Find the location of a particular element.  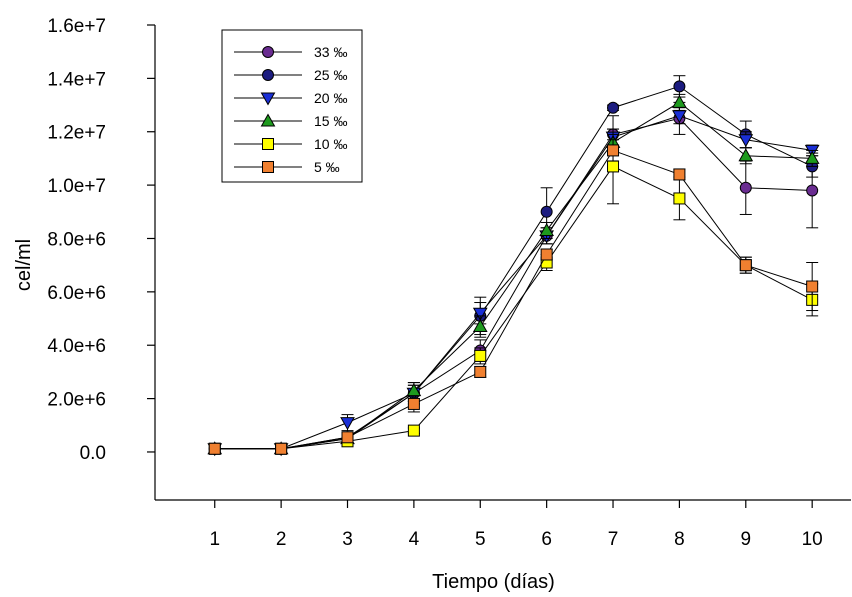

y-tick-label: 1.6e+7 is located at coordinates (76, 26).